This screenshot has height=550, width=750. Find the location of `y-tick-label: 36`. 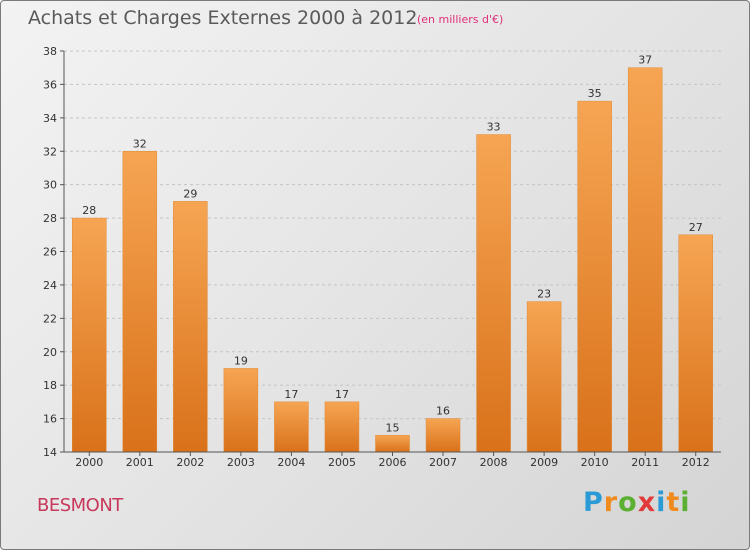

y-tick-label: 36 is located at coordinates (50, 84).